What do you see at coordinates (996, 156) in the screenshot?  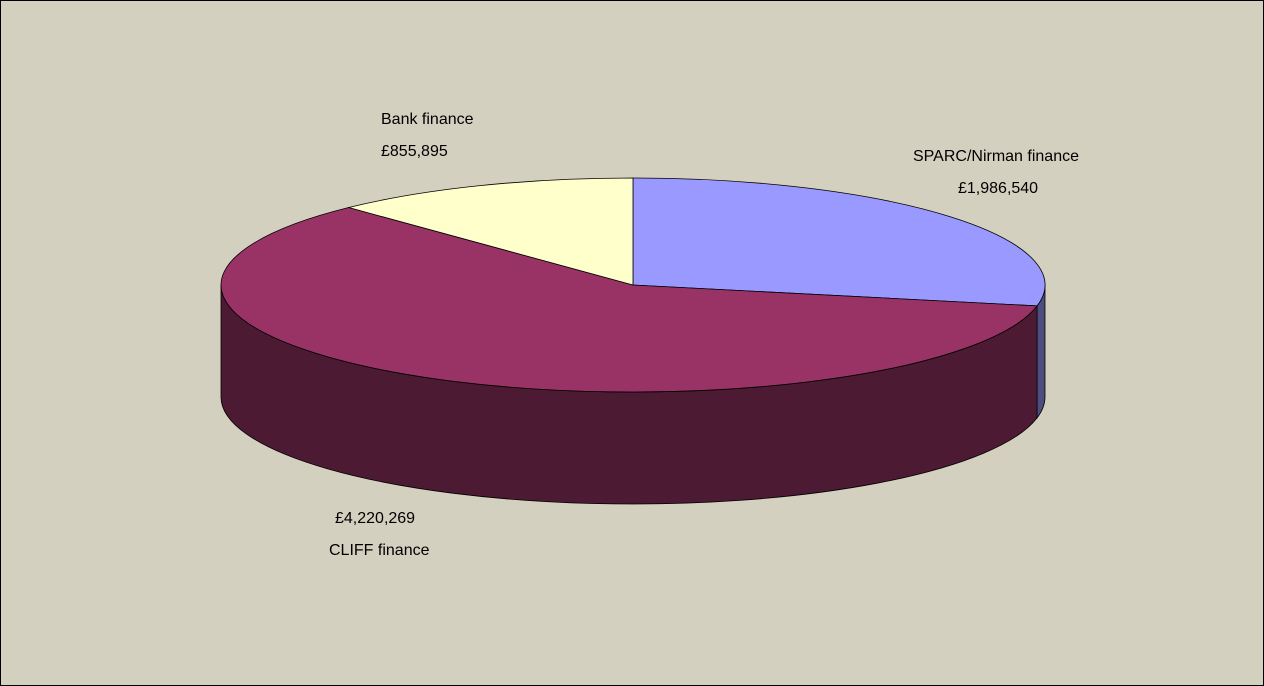 I see `sparc-finance-name: SPARC/Nirman finance` at bounding box center [996, 156].